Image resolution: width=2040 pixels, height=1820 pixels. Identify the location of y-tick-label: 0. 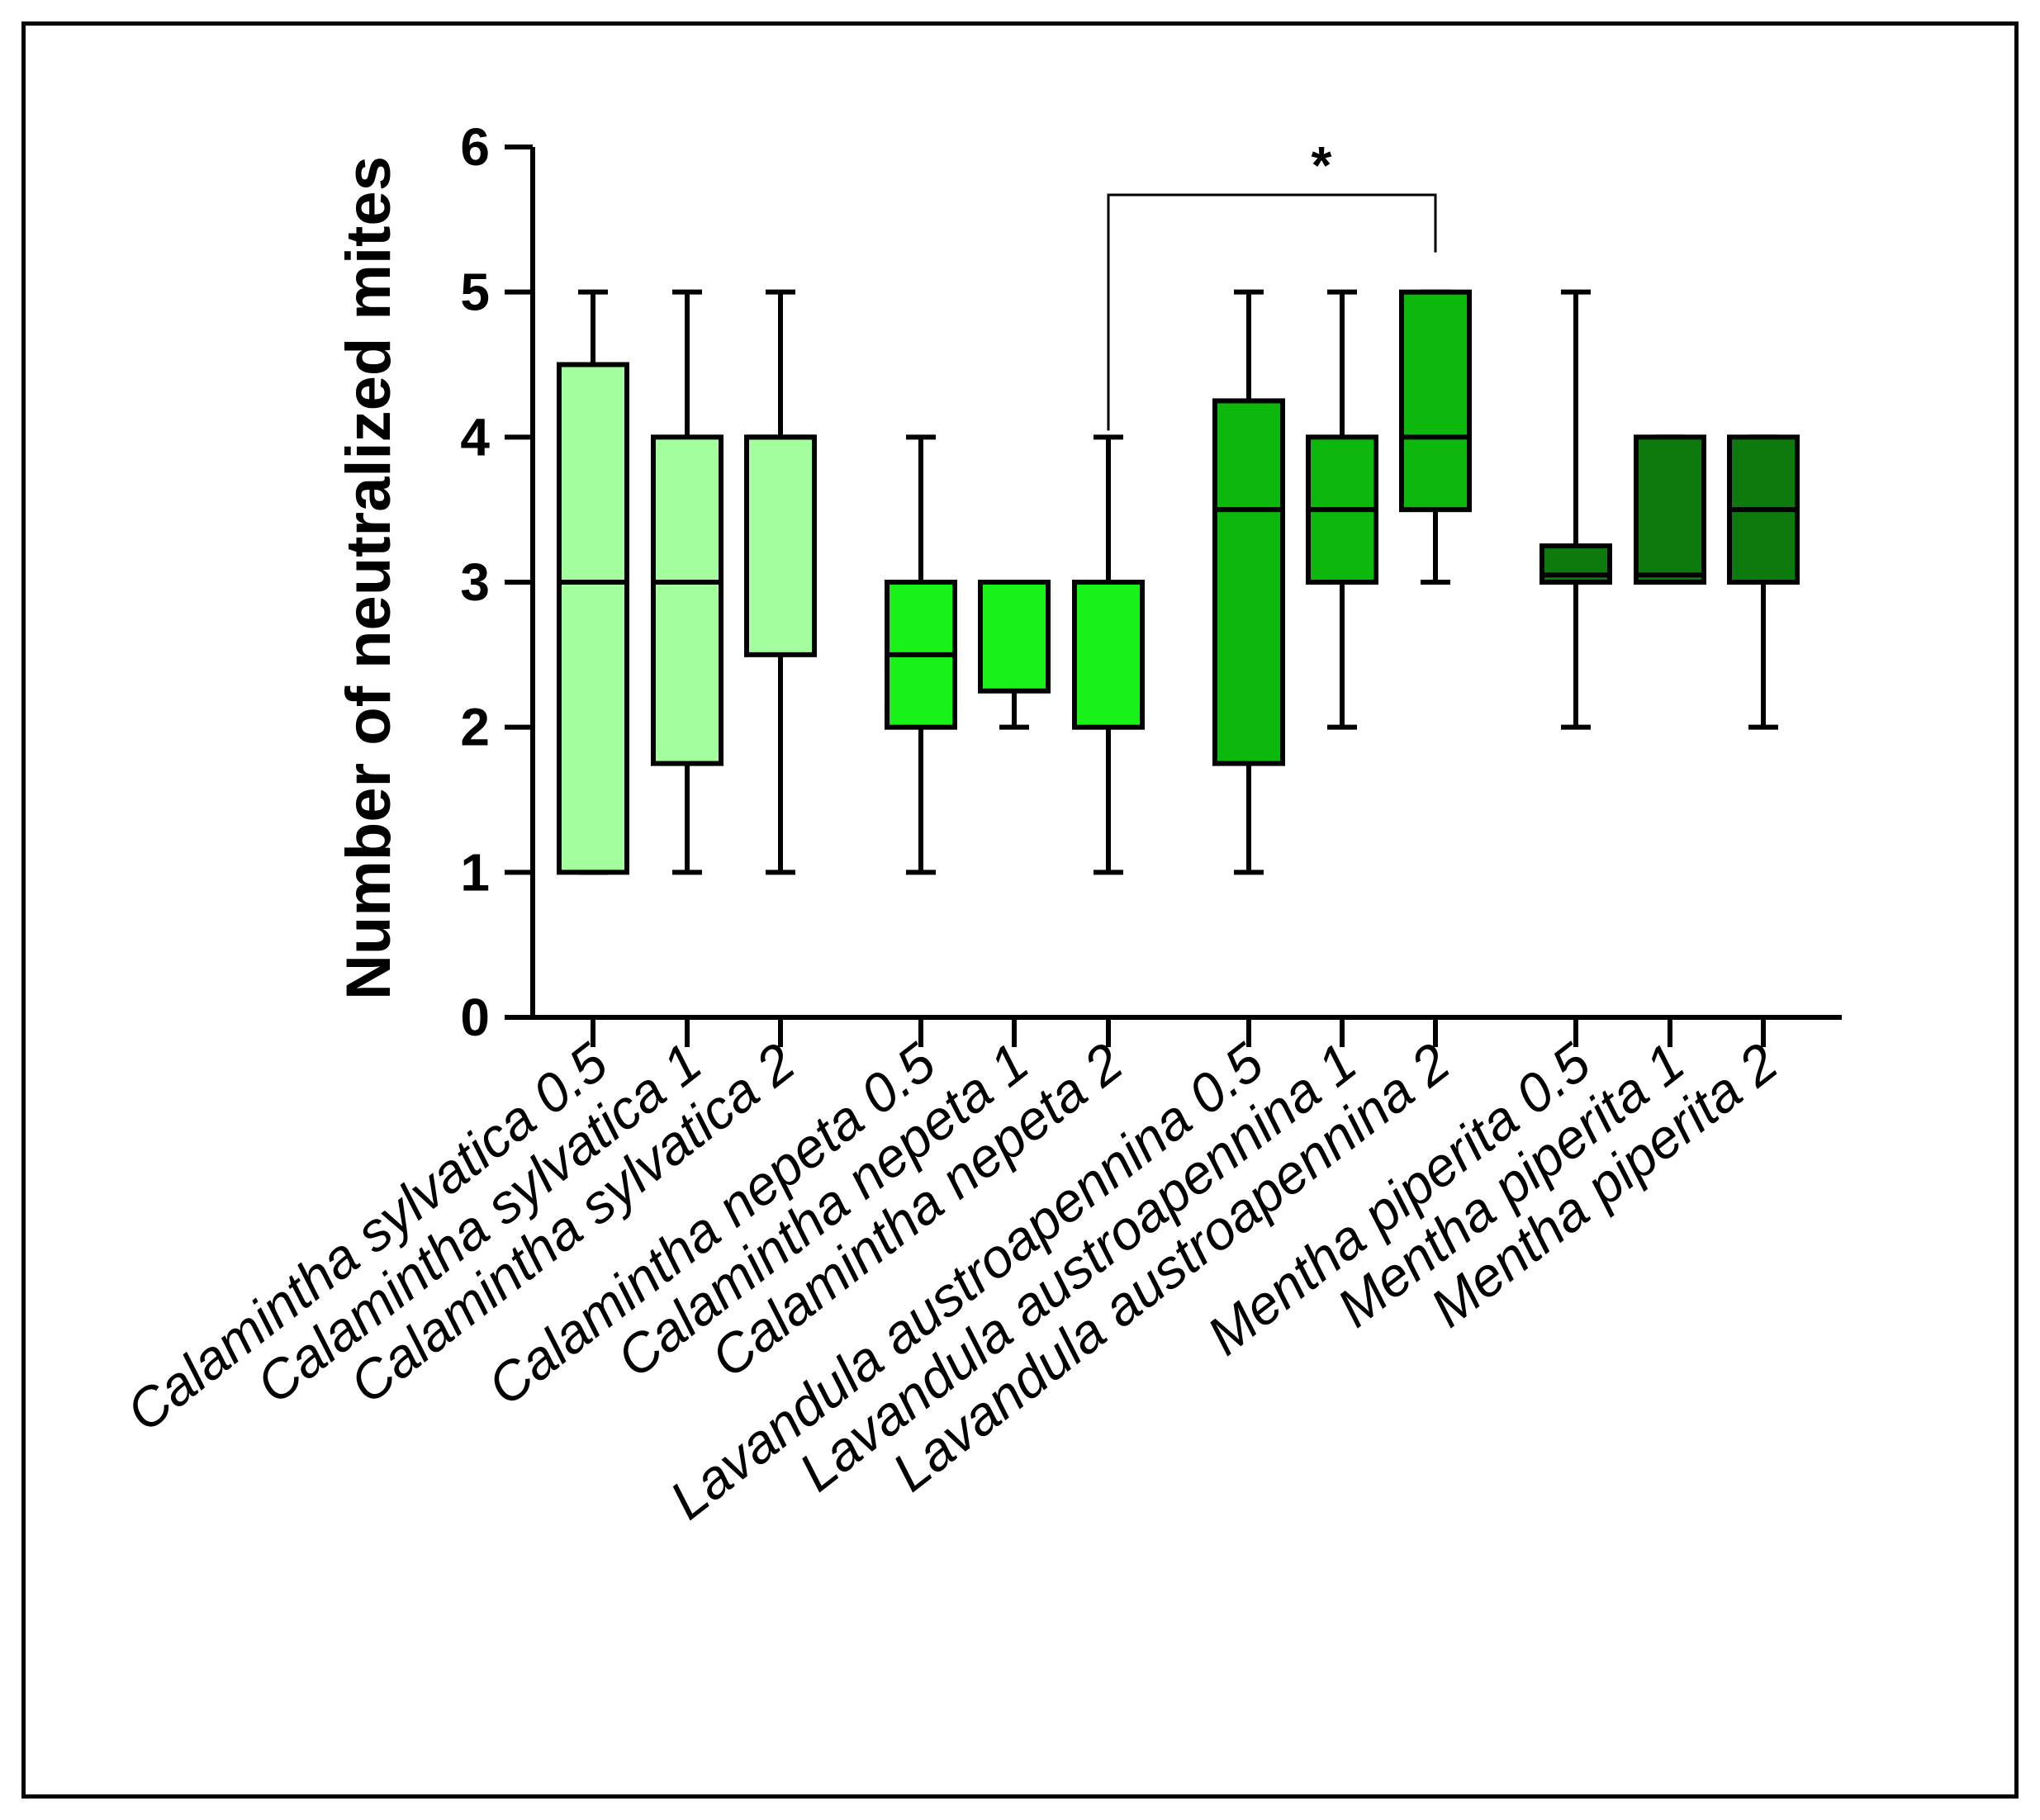
(475, 1017).